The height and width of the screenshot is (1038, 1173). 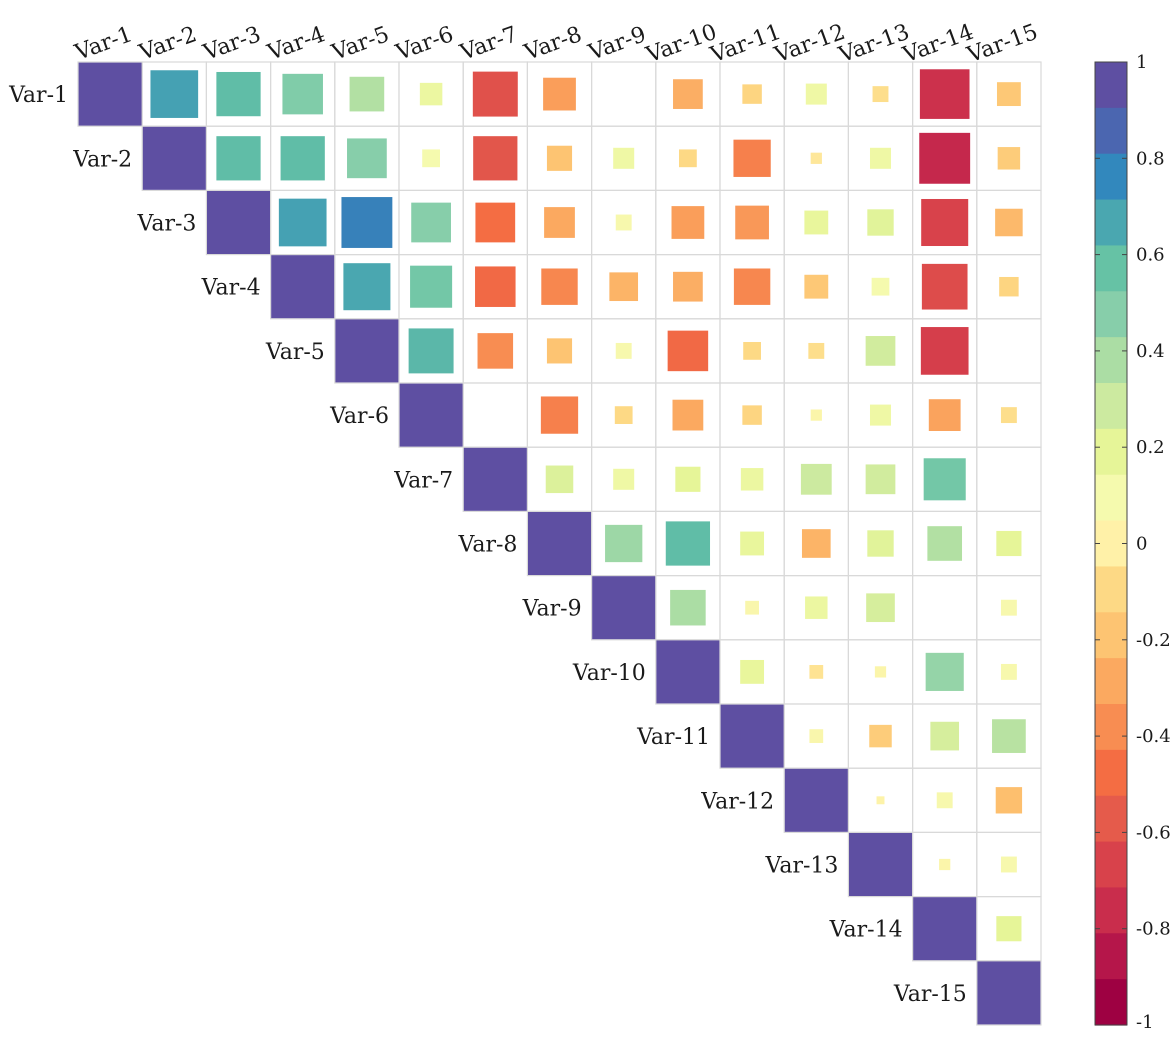 I want to click on row-label-Var-7: Var-7, so click(x=423, y=480).